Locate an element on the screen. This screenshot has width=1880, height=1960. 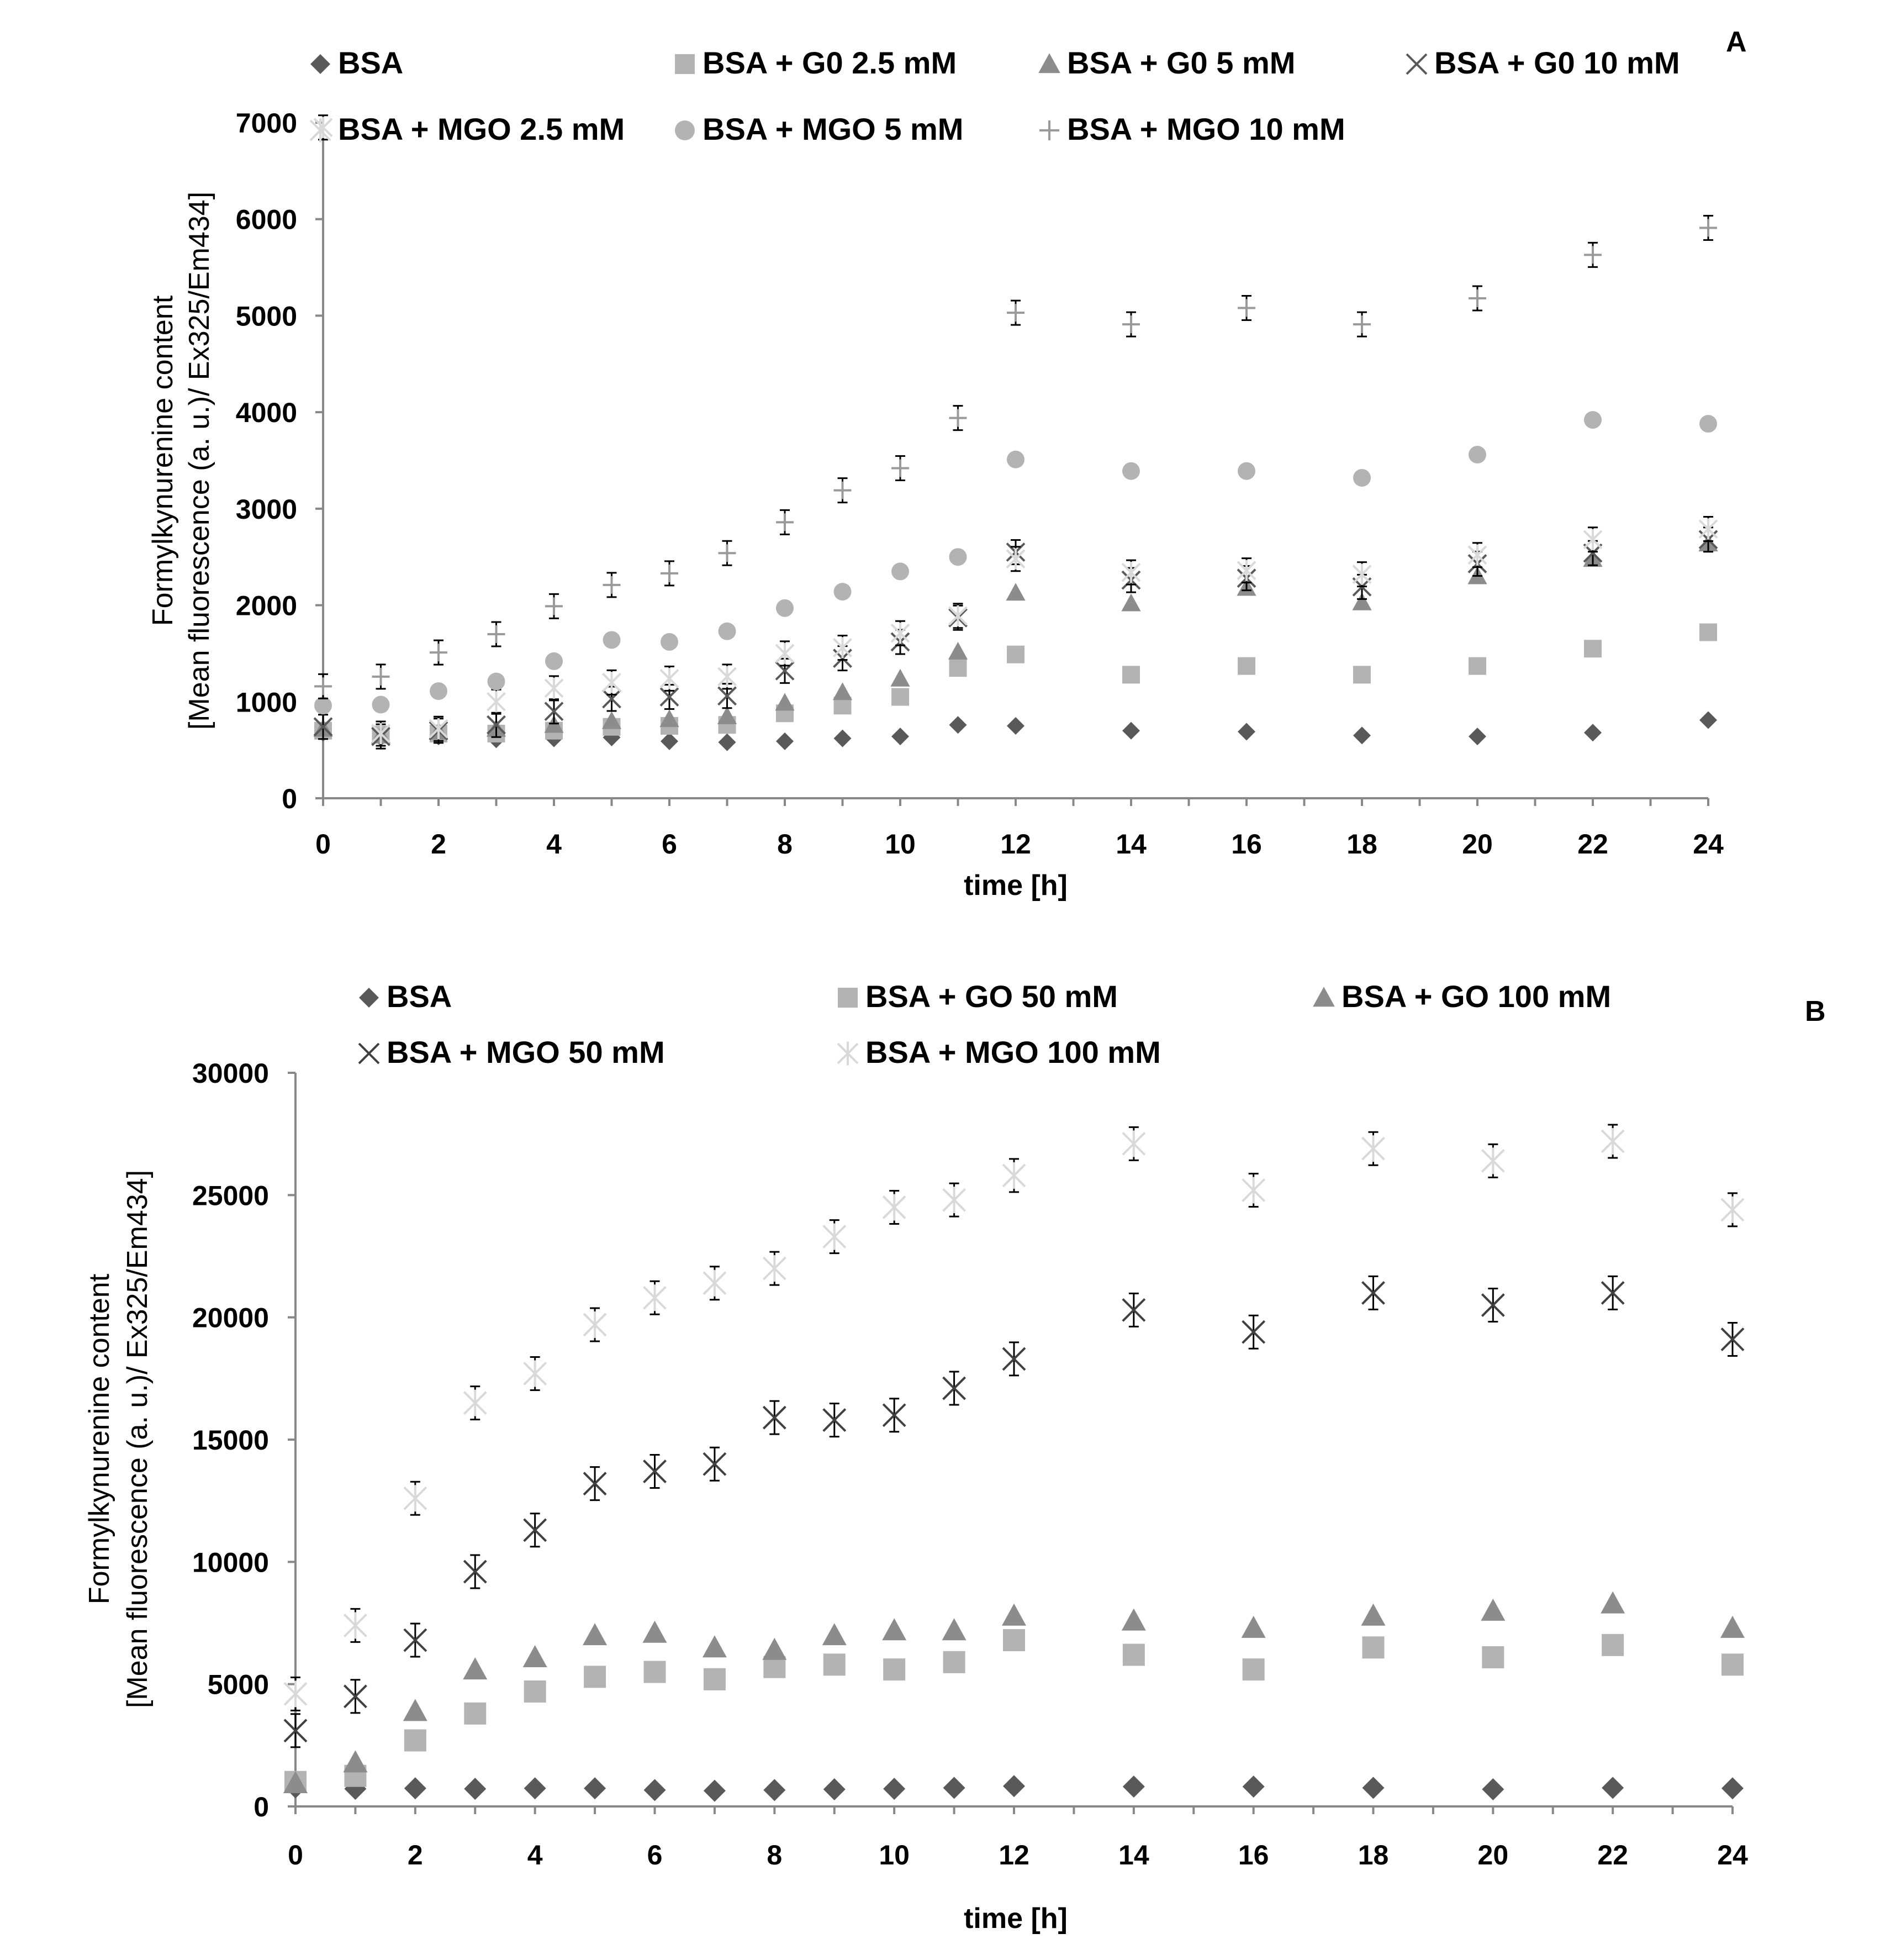
panel-a-x-tick-label: 0 is located at coordinates (323, 845).